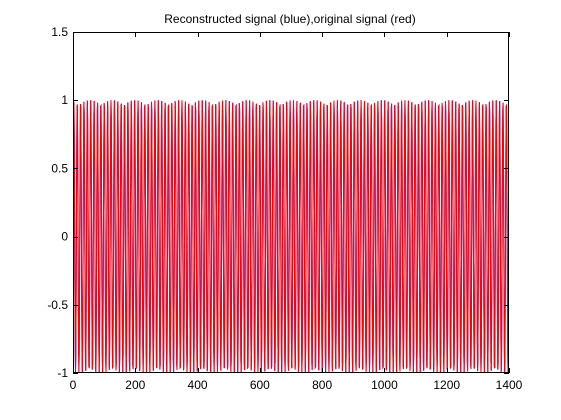 This screenshot has width=561, height=420. What do you see at coordinates (384, 385) in the screenshot?
I see `x-tick-label: 1000` at bounding box center [384, 385].